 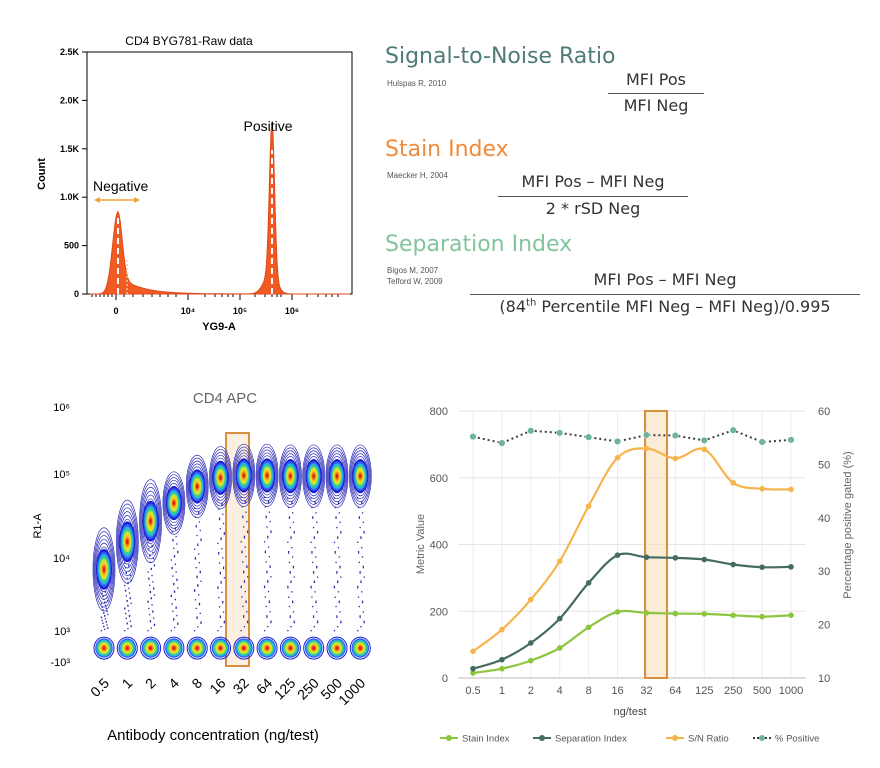 I want to click on formula-stain-numerator: MFI Pos – MFI Neg, so click(x=593, y=181).